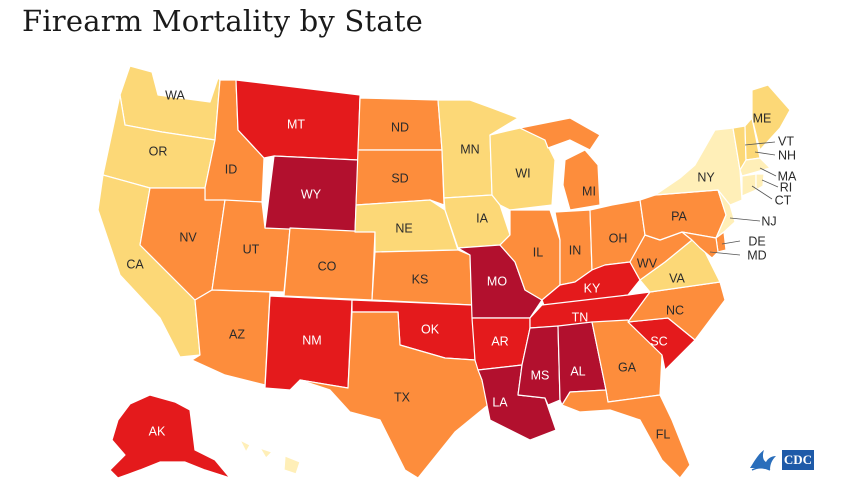  What do you see at coordinates (188, 237) in the screenshot?
I see `label-nv: NV` at bounding box center [188, 237].